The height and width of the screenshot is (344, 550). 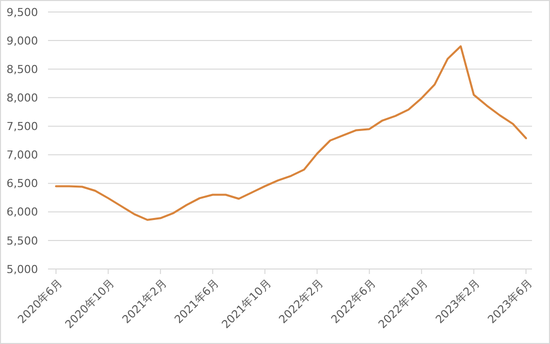 I want to click on y-tick-label: 8,500, so click(x=22, y=69).